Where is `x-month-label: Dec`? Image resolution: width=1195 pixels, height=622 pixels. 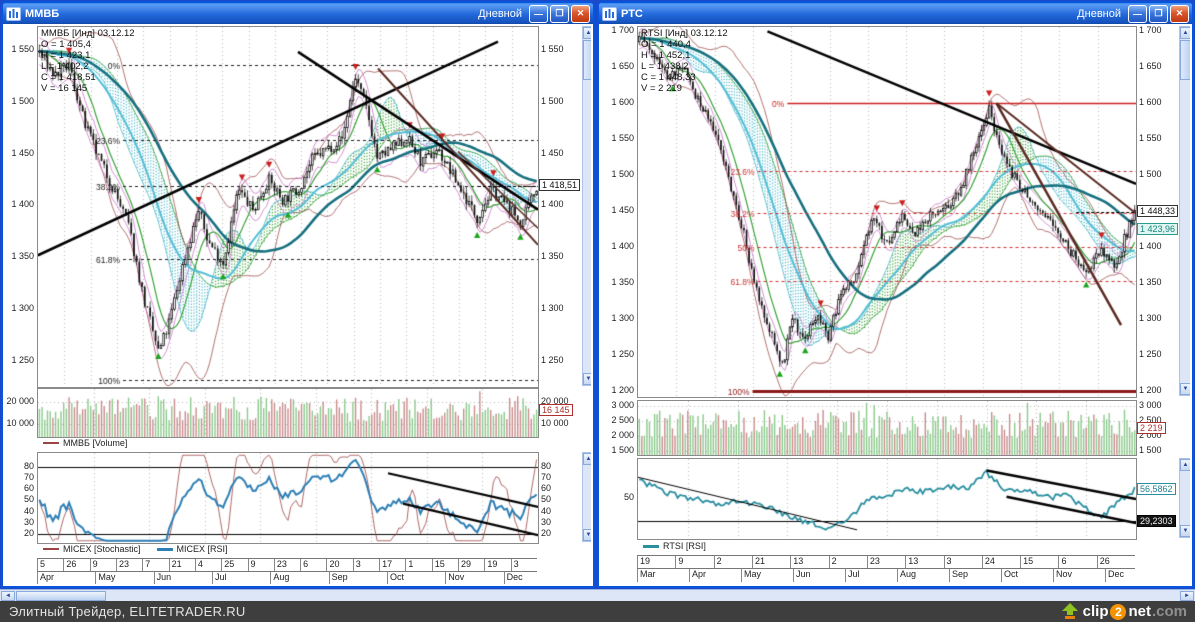 x-month-label: Dec is located at coordinates (520, 578).